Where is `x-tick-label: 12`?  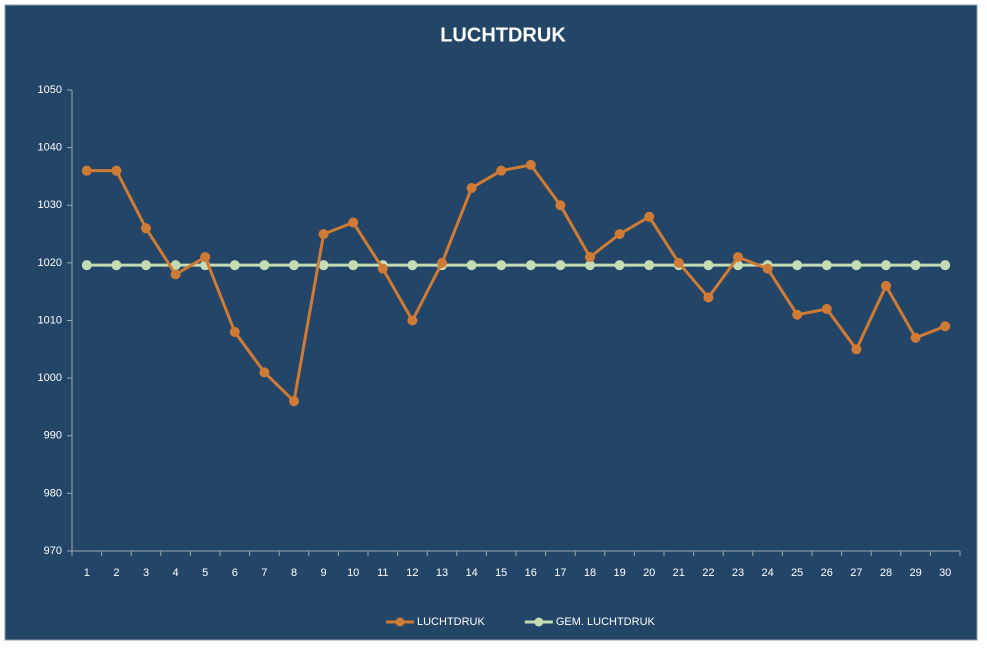 x-tick-label: 12 is located at coordinates (412, 573).